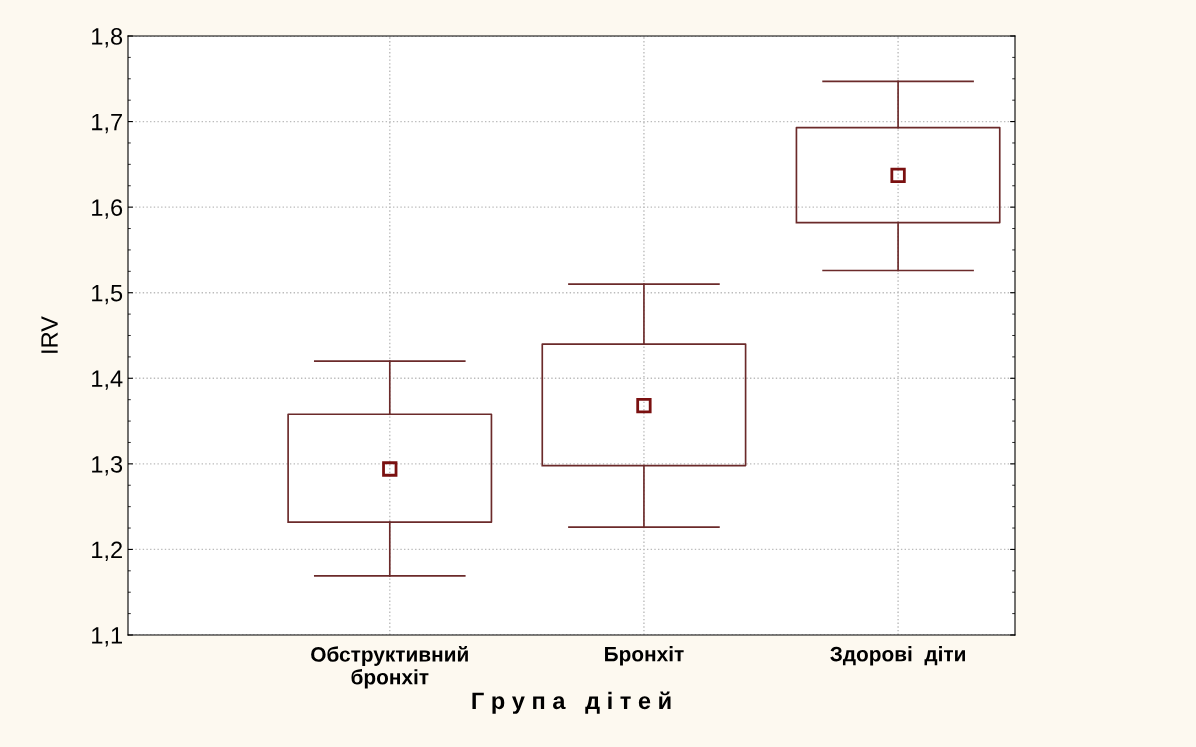  I want to click on y-tick-label: 1,3, so click(107, 465).